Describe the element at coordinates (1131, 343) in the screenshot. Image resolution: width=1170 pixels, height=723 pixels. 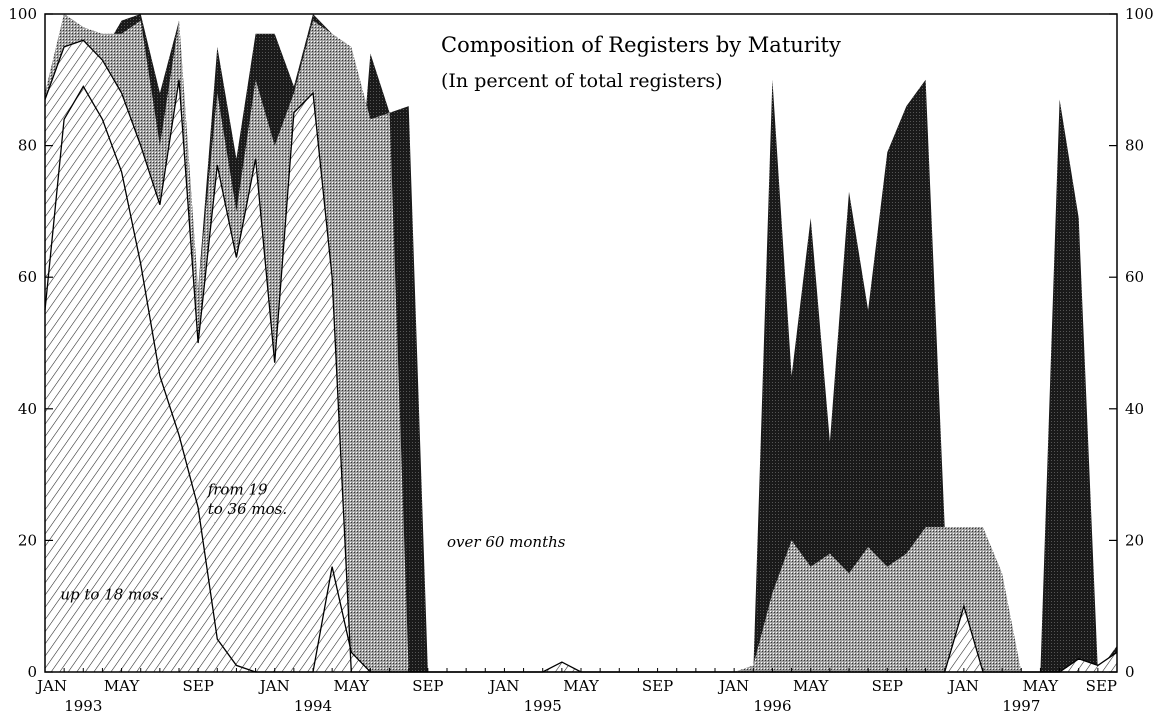
I see `y-axis-right: 0 20 40 60 80 100` at that location.